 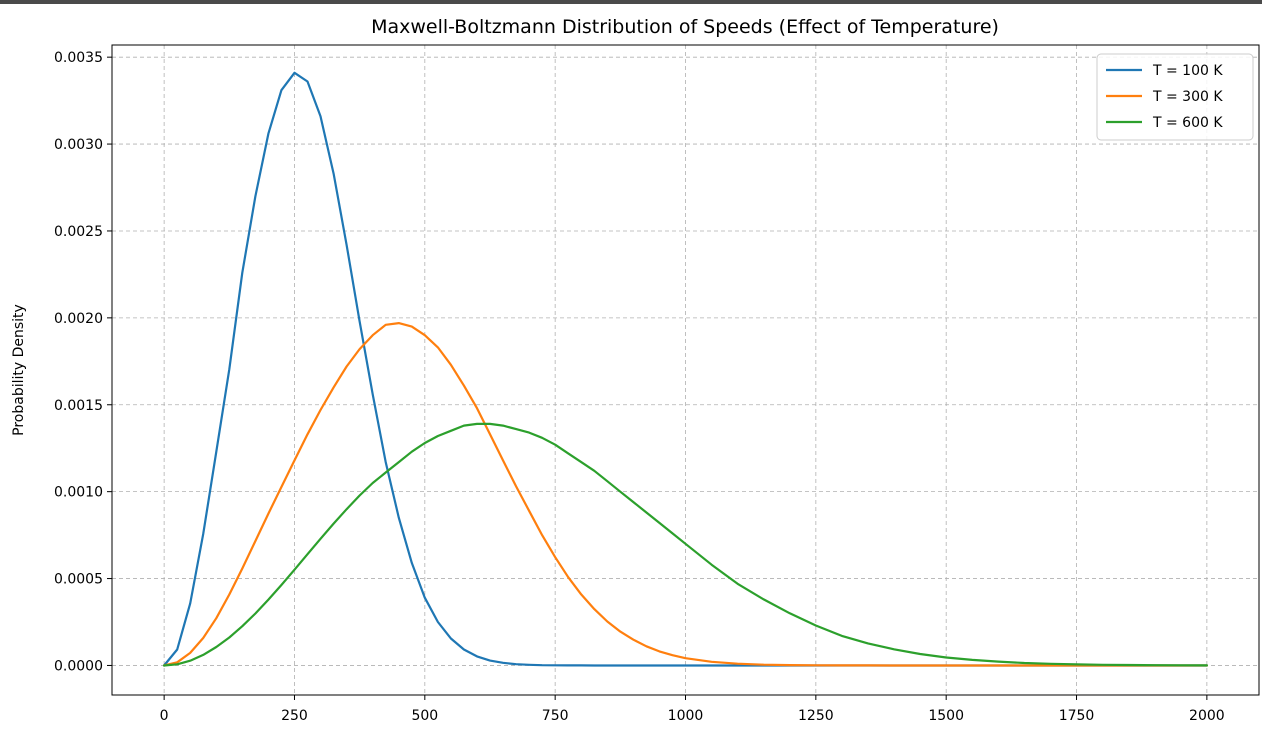 I want to click on legend-label: T = 100 K, so click(x=1187, y=71).